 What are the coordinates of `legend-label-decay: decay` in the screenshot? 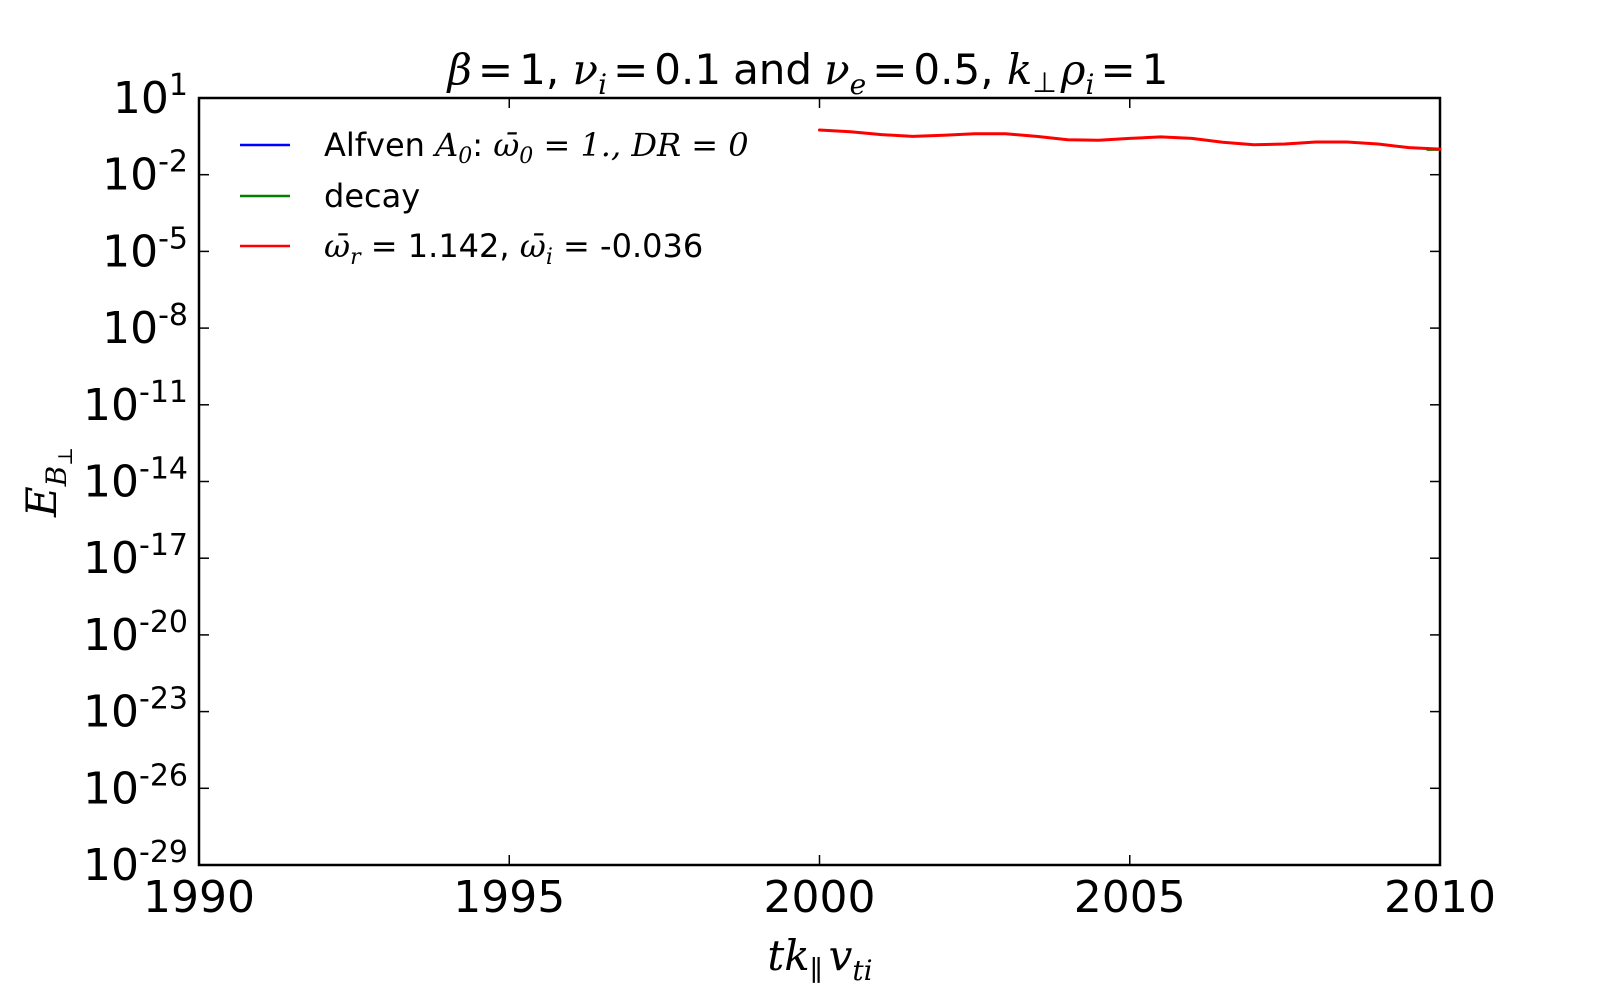 It's located at (372, 196).